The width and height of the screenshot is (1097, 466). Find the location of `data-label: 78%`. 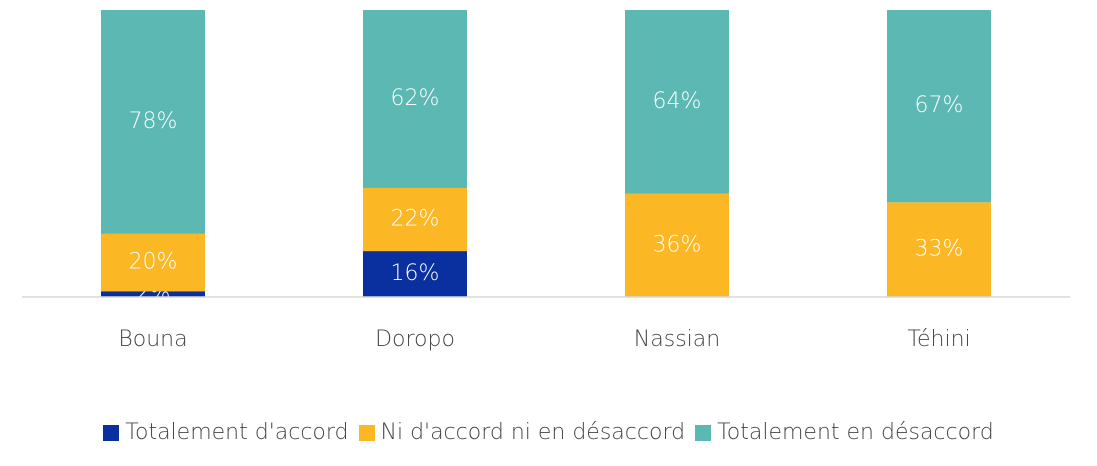

data-label: 78% is located at coordinates (153, 121).